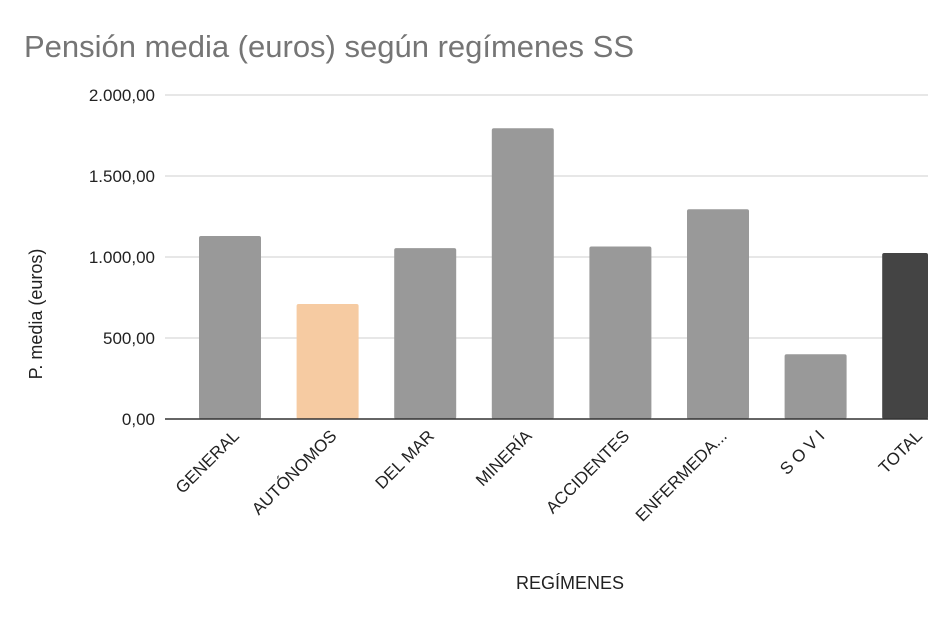 The image size is (928, 621). What do you see at coordinates (570, 583) in the screenshot?
I see `x-axis-label: REGÍMENES` at bounding box center [570, 583].